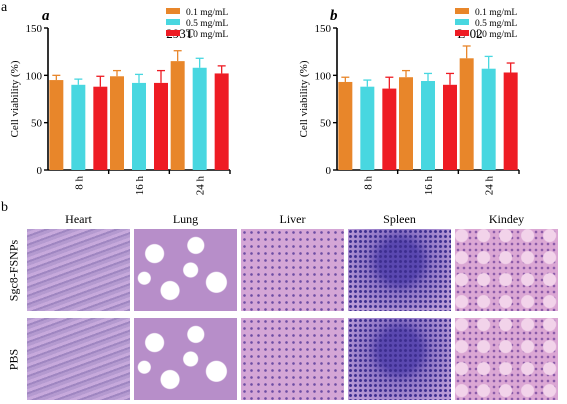  I want to click on micrograph-row-label: Sgc8-FSNPs, so click(13, 270).